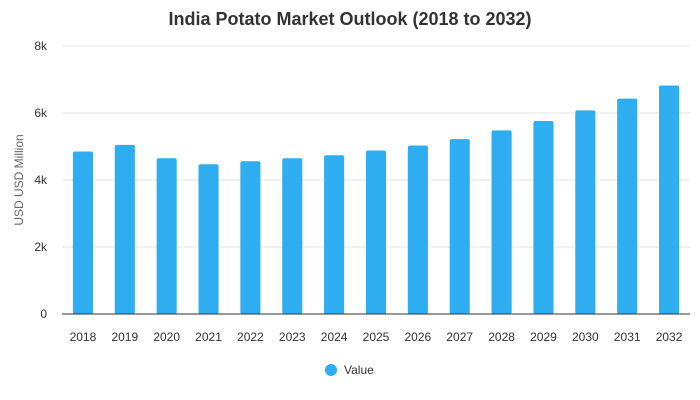 This screenshot has height=400, width=700. What do you see at coordinates (166, 337) in the screenshot?
I see `x-tick-label: 2020` at bounding box center [166, 337].